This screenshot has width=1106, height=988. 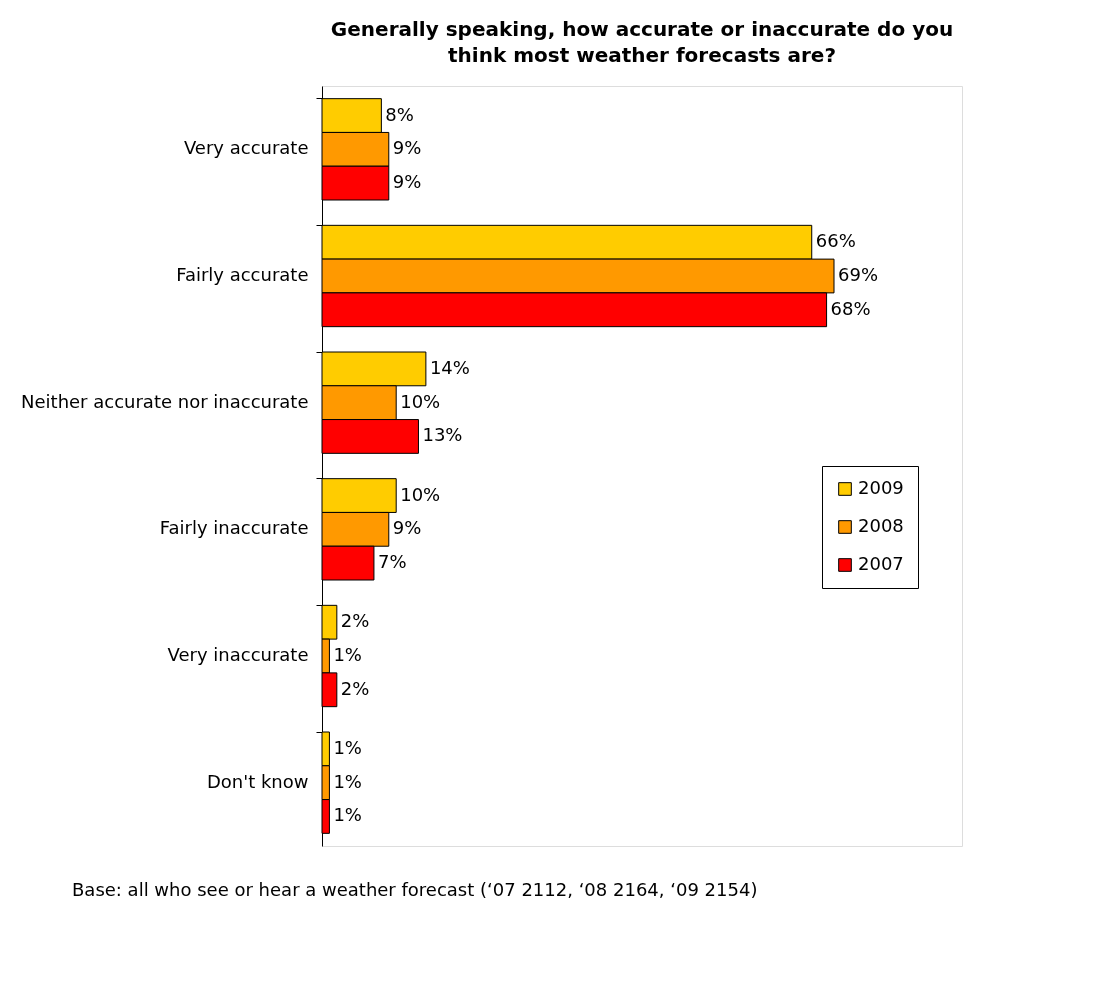 I want to click on data-label: 8%, so click(x=399, y=114).